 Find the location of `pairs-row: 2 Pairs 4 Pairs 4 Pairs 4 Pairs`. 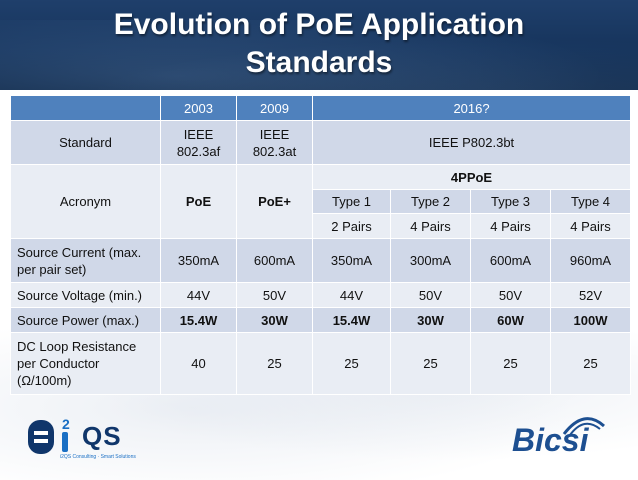

pairs-row: 2 Pairs 4 Pairs 4 Pairs 4 Pairs is located at coordinates (321, 226).